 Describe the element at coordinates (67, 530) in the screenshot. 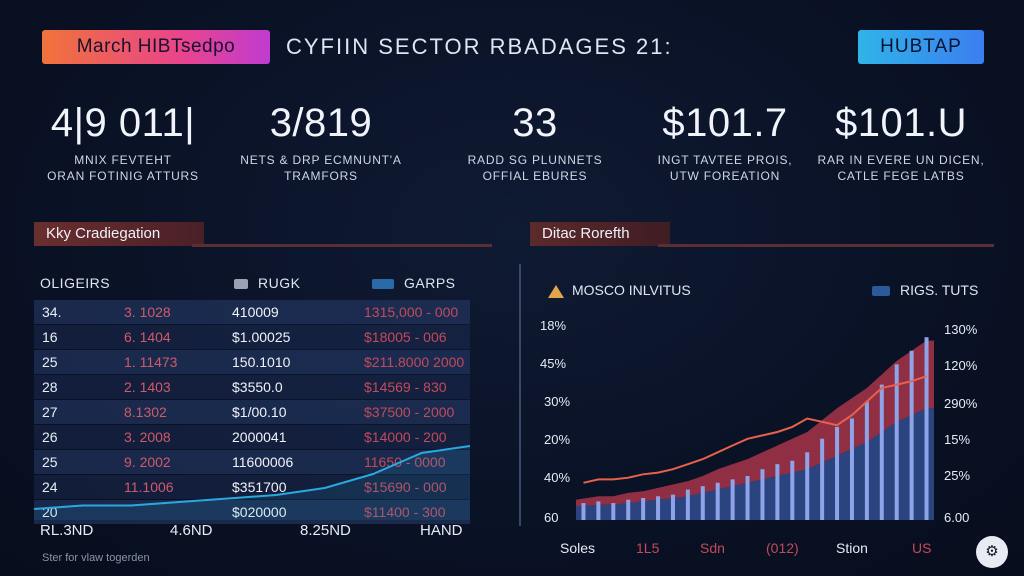

I see `table-footer-cell: RL.3ND` at that location.